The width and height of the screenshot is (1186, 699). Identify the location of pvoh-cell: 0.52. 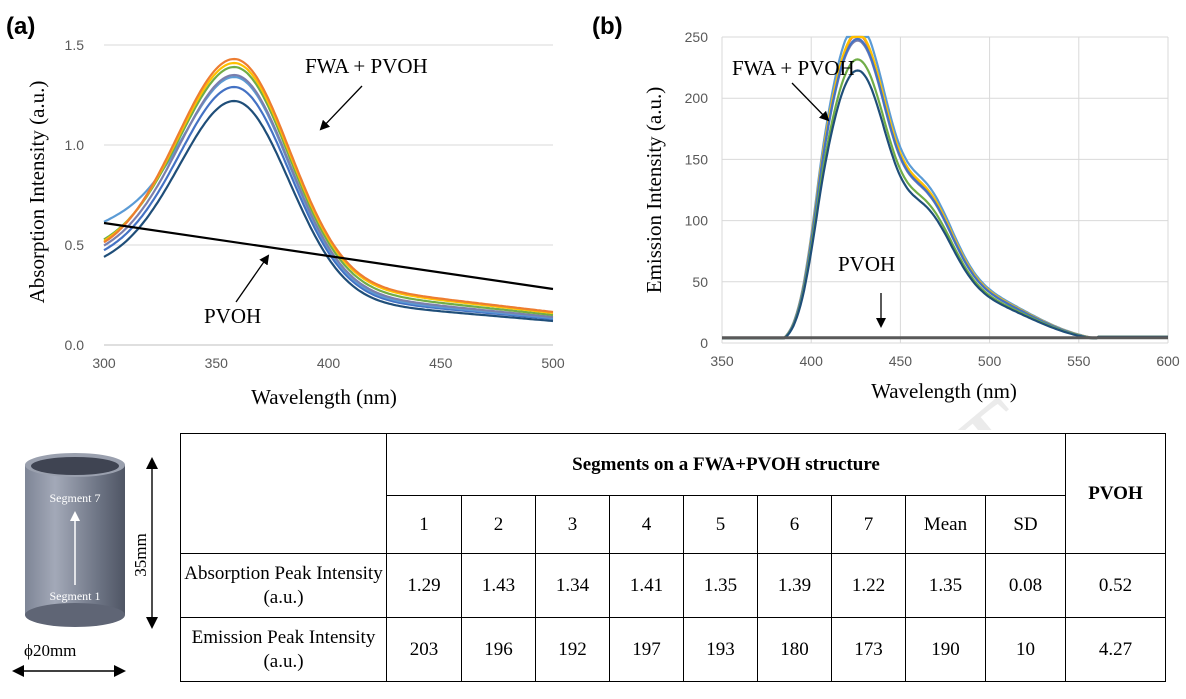
(1115, 585).